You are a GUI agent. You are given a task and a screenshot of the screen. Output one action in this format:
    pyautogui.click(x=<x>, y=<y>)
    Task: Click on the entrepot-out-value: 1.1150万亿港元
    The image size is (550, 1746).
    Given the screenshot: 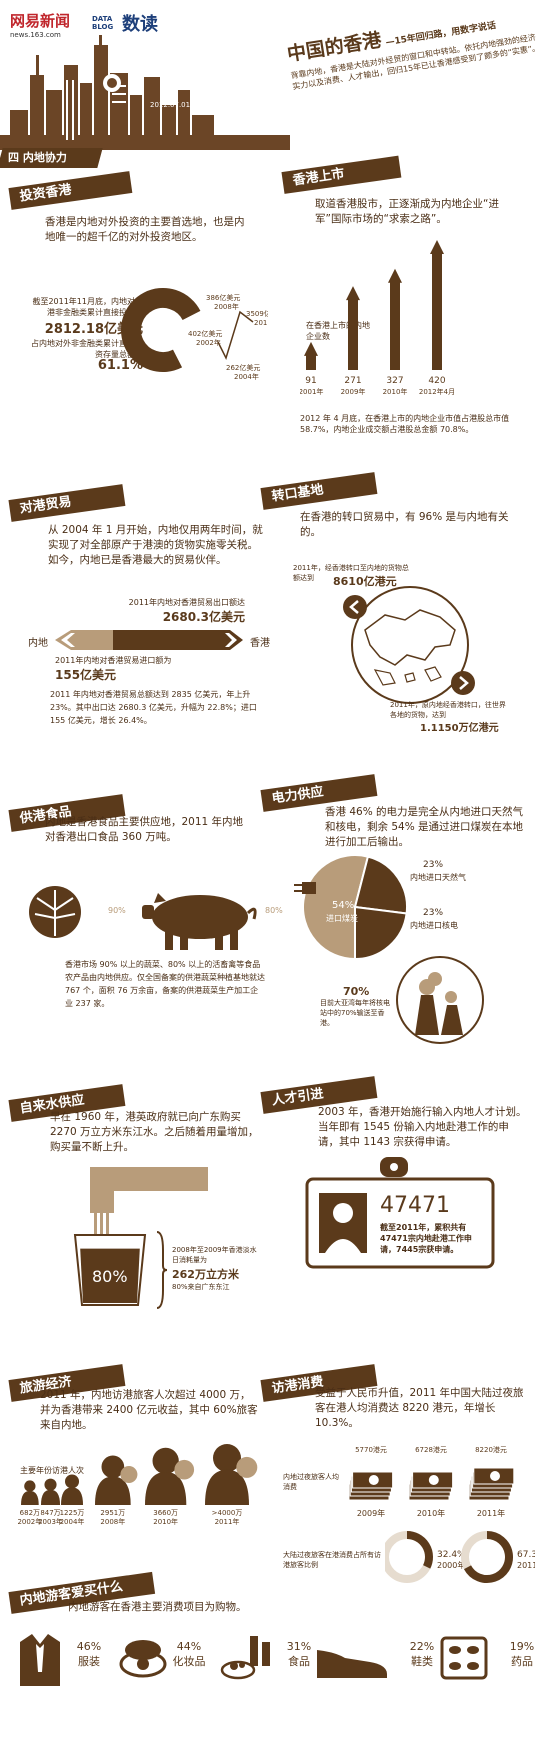 What is the action you would take?
    pyautogui.click(x=459, y=728)
    